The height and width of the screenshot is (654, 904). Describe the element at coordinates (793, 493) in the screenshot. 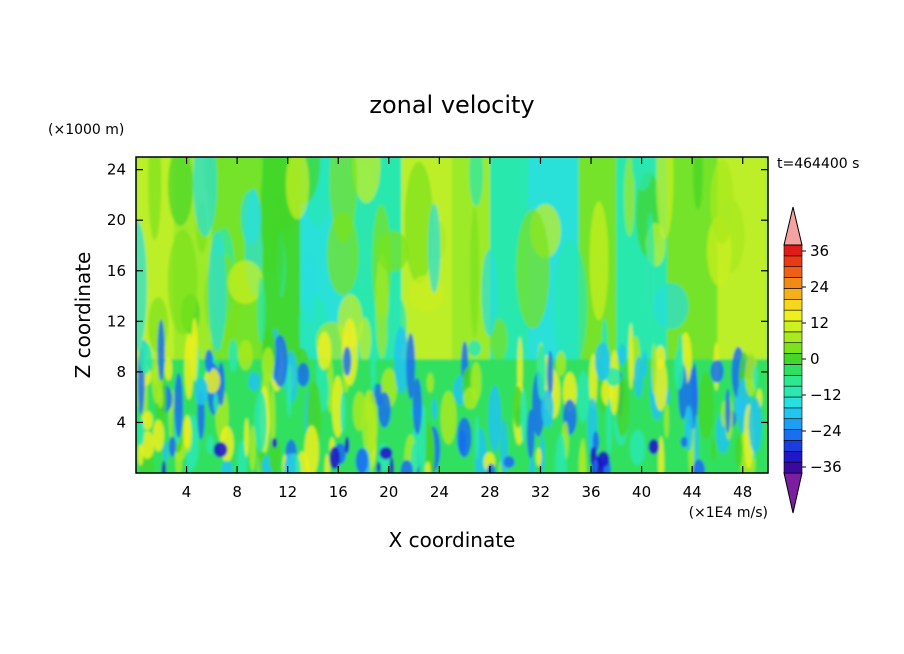

I see `colorbar-min-arrow` at that location.